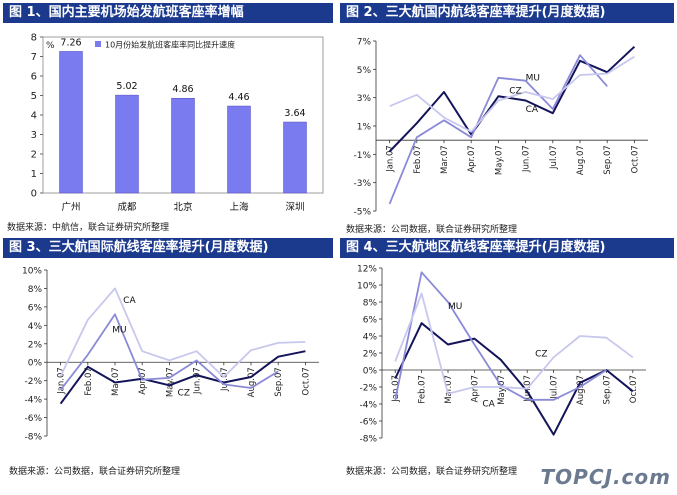 The image size is (677, 495). I want to click on y-tick-label: 7, so click(34, 57).